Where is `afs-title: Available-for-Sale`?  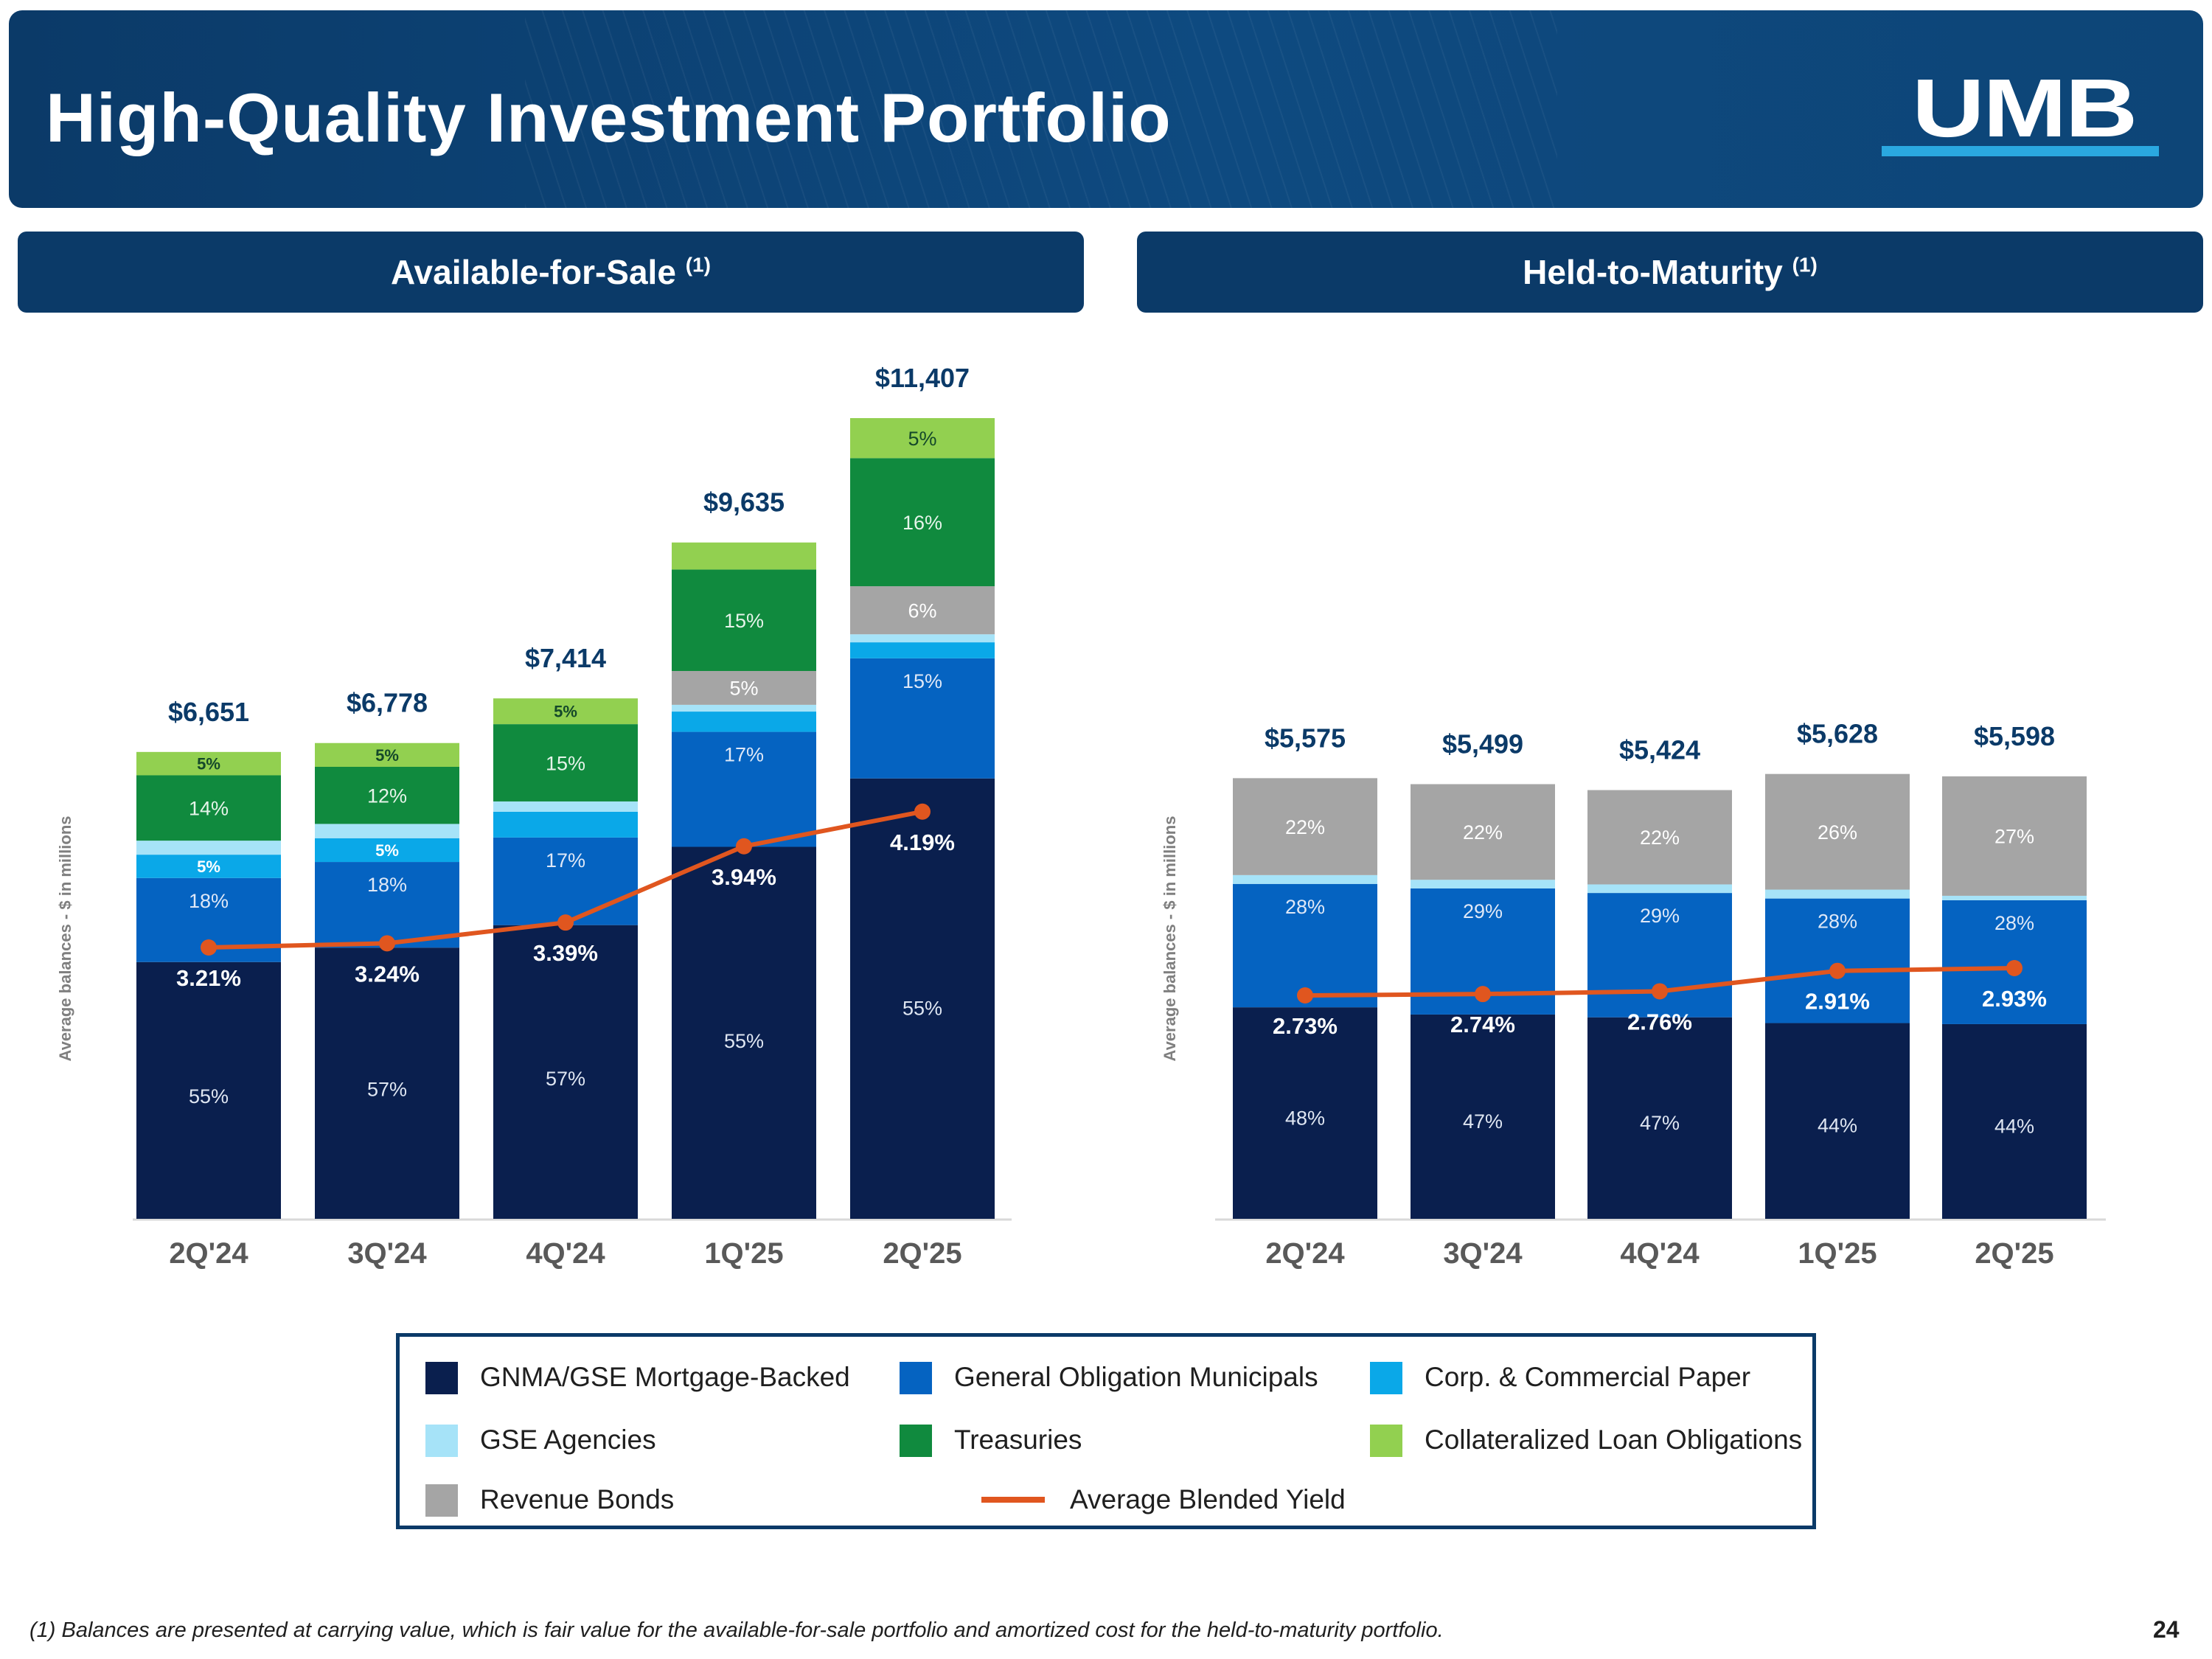
afs-title: Available-for-Sale is located at coordinates (533, 272).